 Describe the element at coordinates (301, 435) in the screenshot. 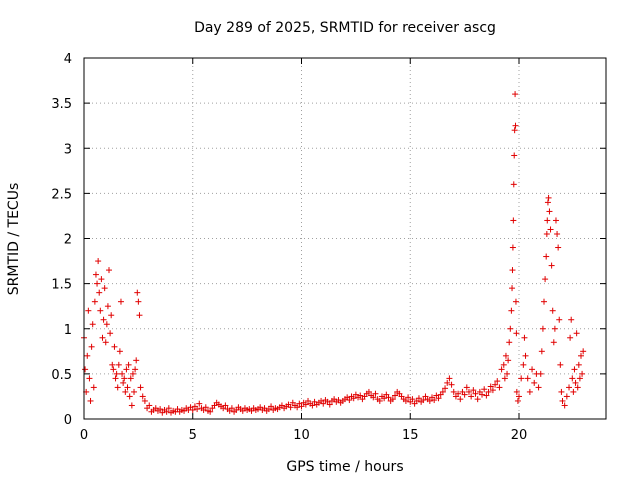

I see `x-tick-label: 10` at that location.